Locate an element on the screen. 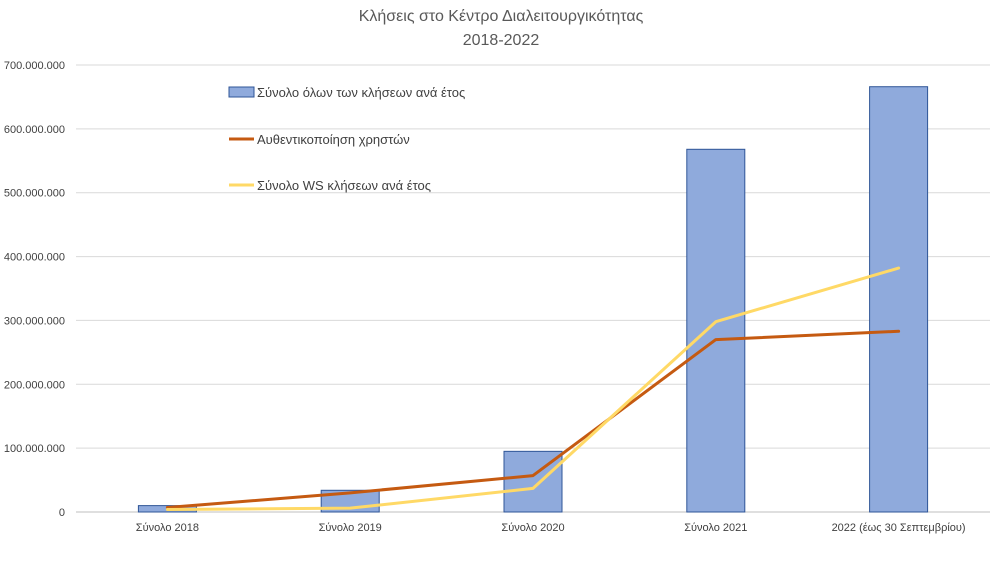 This screenshot has height=570, width=1001. y-tick-label: 0 is located at coordinates (62, 513).